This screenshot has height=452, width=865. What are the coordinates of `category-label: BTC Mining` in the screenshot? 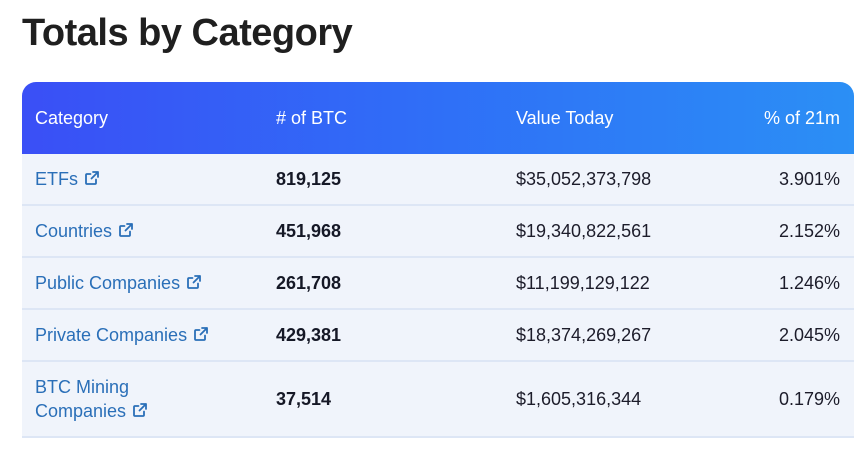 It's located at (82, 387).